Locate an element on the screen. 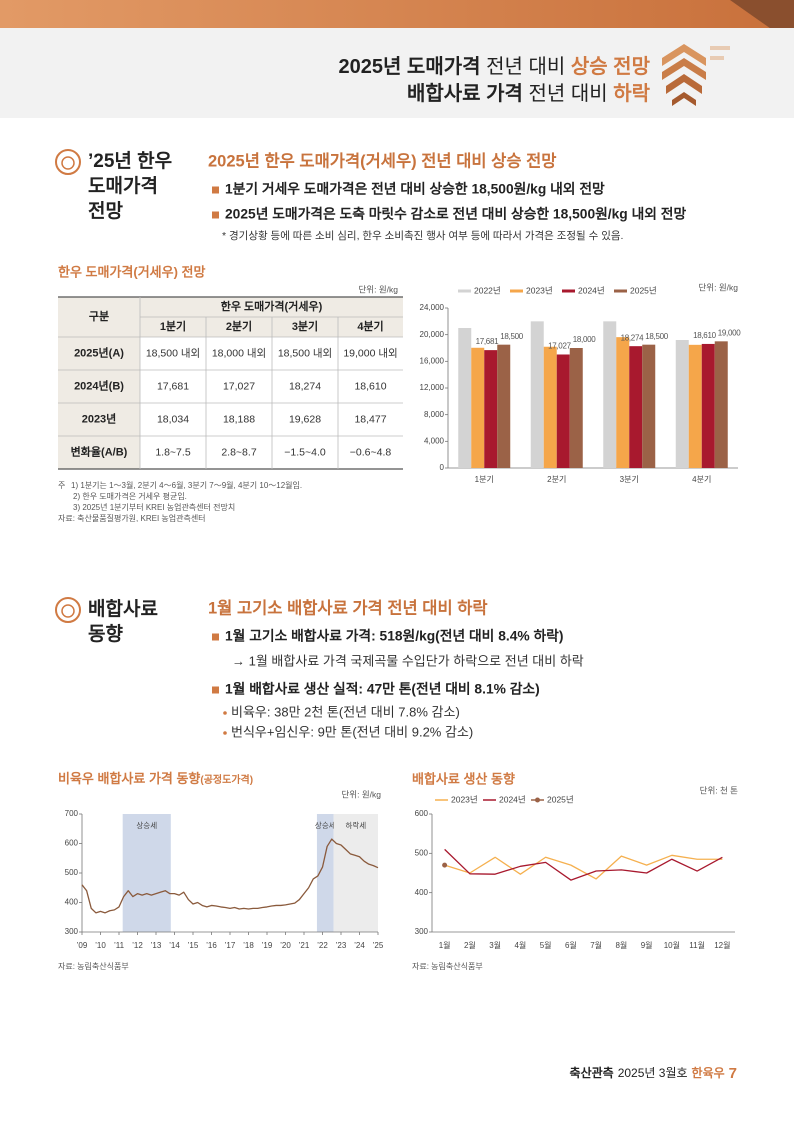  x-tick-label: 3월 is located at coordinates (495, 945).